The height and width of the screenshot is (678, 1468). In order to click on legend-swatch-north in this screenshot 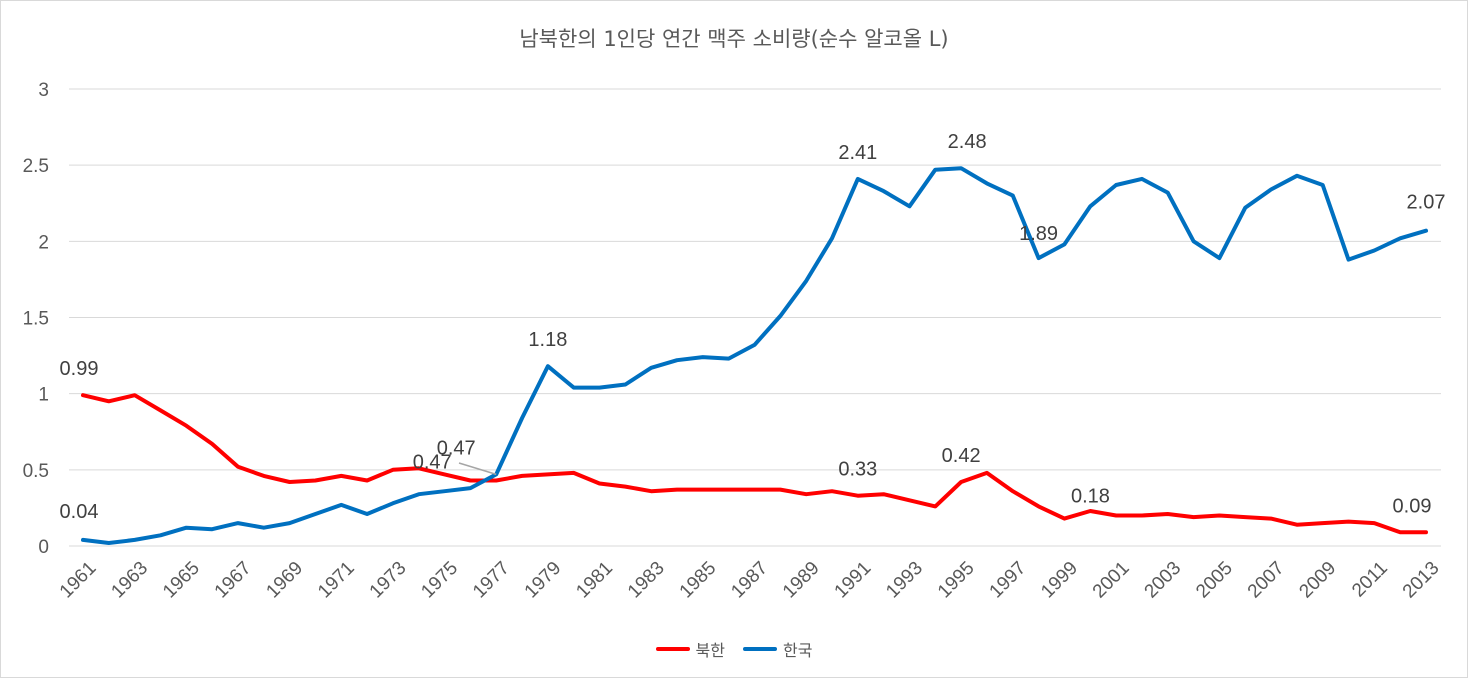, I will do `click(672, 649)`.